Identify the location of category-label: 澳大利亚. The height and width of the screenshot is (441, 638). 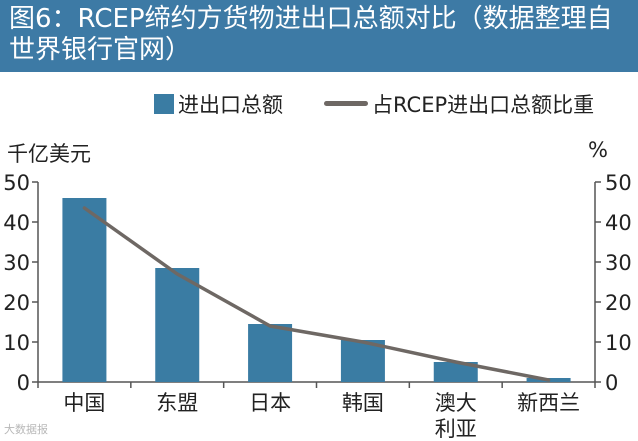
(456, 416).